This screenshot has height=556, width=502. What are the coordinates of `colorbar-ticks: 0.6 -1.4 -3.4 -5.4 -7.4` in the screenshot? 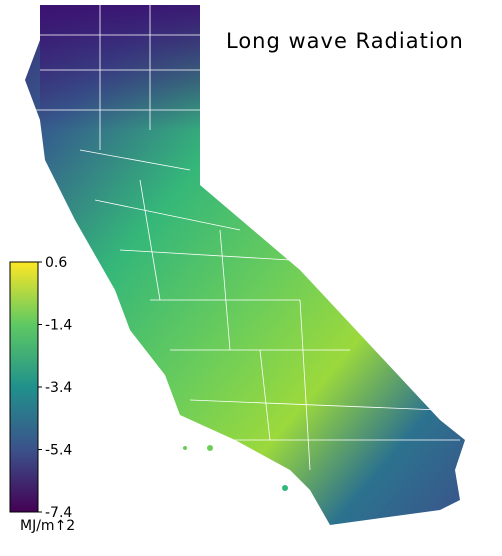 It's located at (55, 388).